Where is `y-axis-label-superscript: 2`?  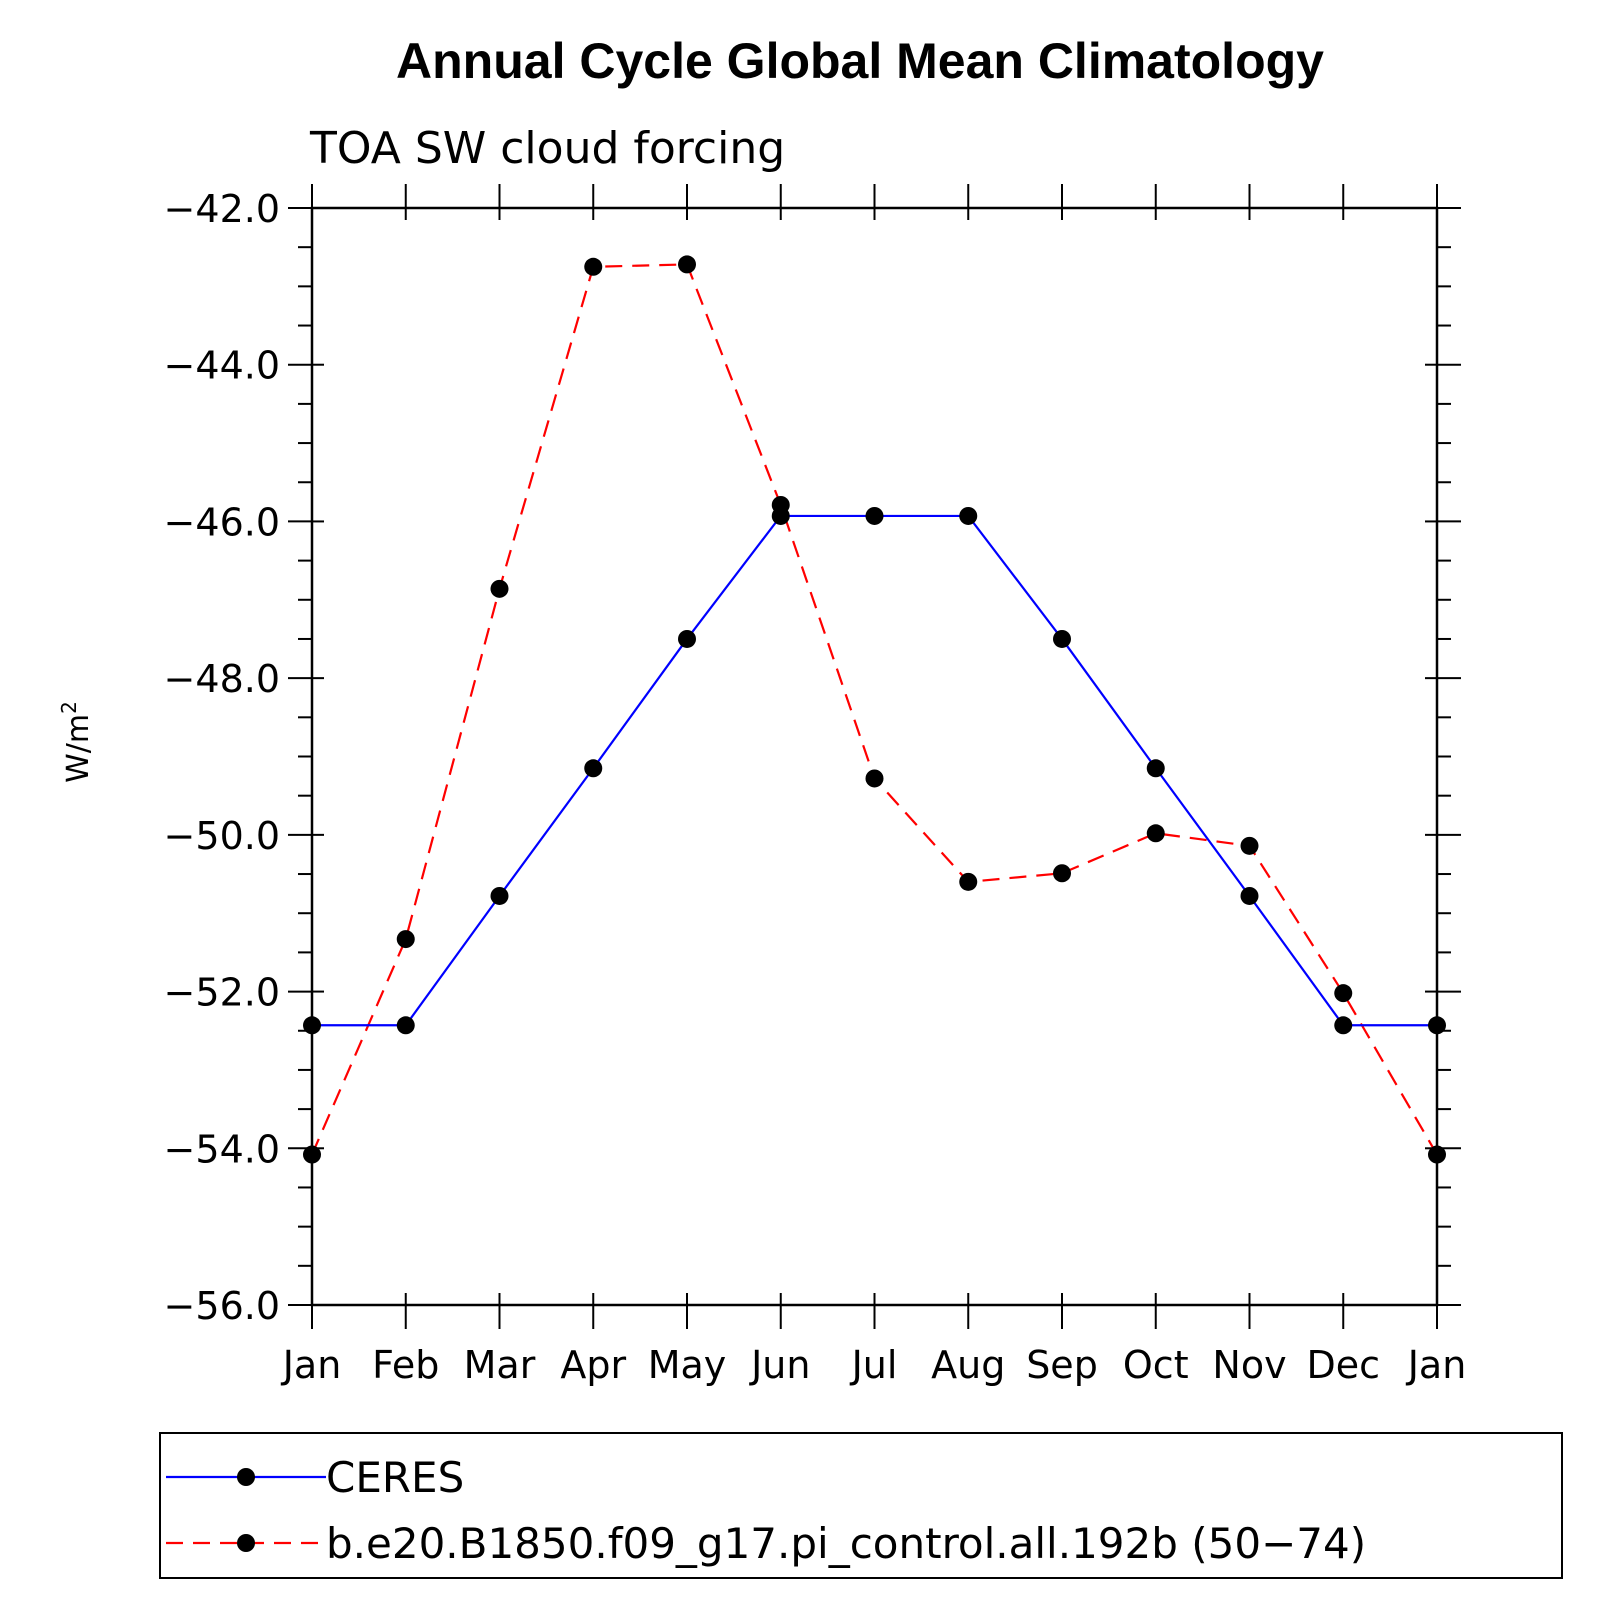
y-axis-label-superscript: 2 is located at coordinates (69, 707).